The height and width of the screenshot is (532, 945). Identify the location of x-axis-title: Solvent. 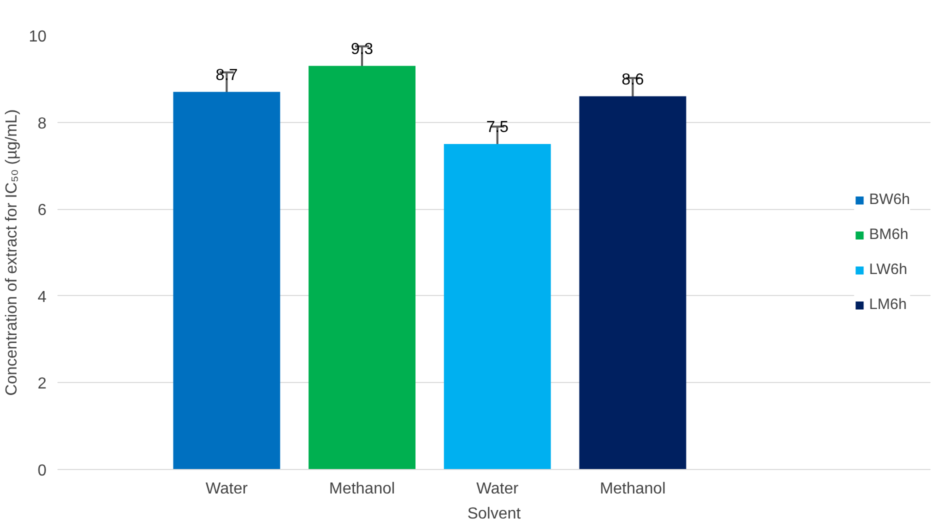
(494, 514).